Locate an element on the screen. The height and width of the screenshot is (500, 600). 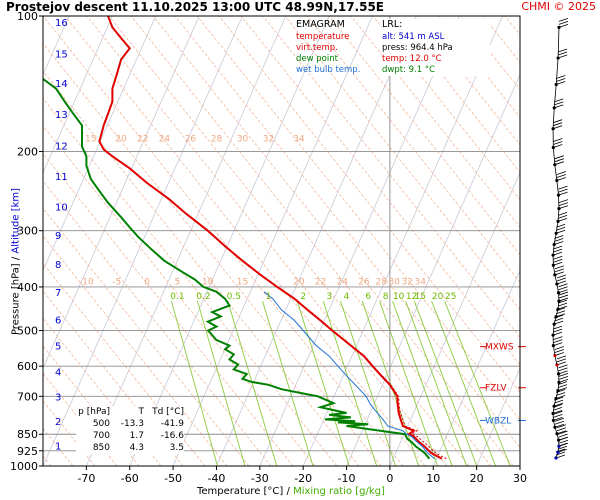
levels-table-row: 850 4.3 3.5 is located at coordinates (130, 448).